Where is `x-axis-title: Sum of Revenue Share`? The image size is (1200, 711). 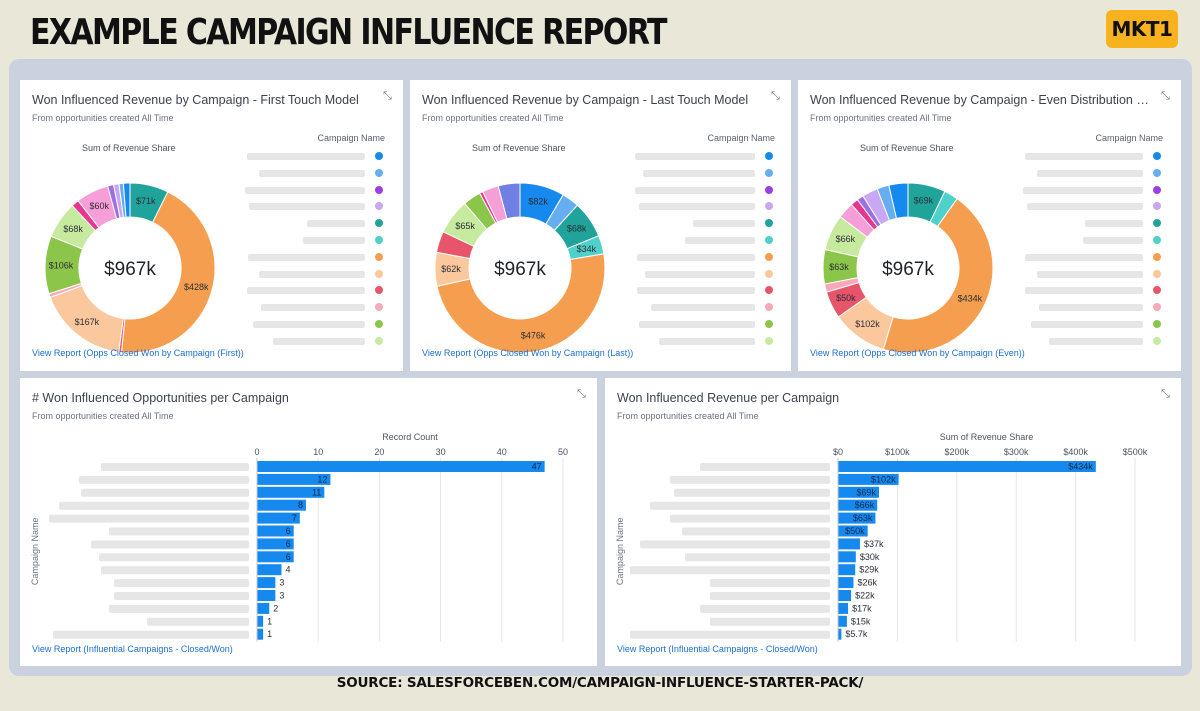
x-axis-title: Sum of Revenue Share is located at coordinates (987, 437).